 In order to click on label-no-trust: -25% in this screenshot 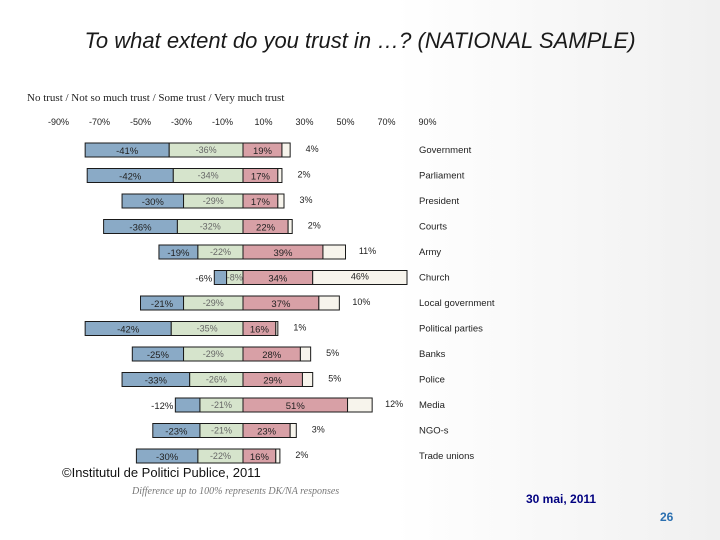, I will do `click(158, 355)`.